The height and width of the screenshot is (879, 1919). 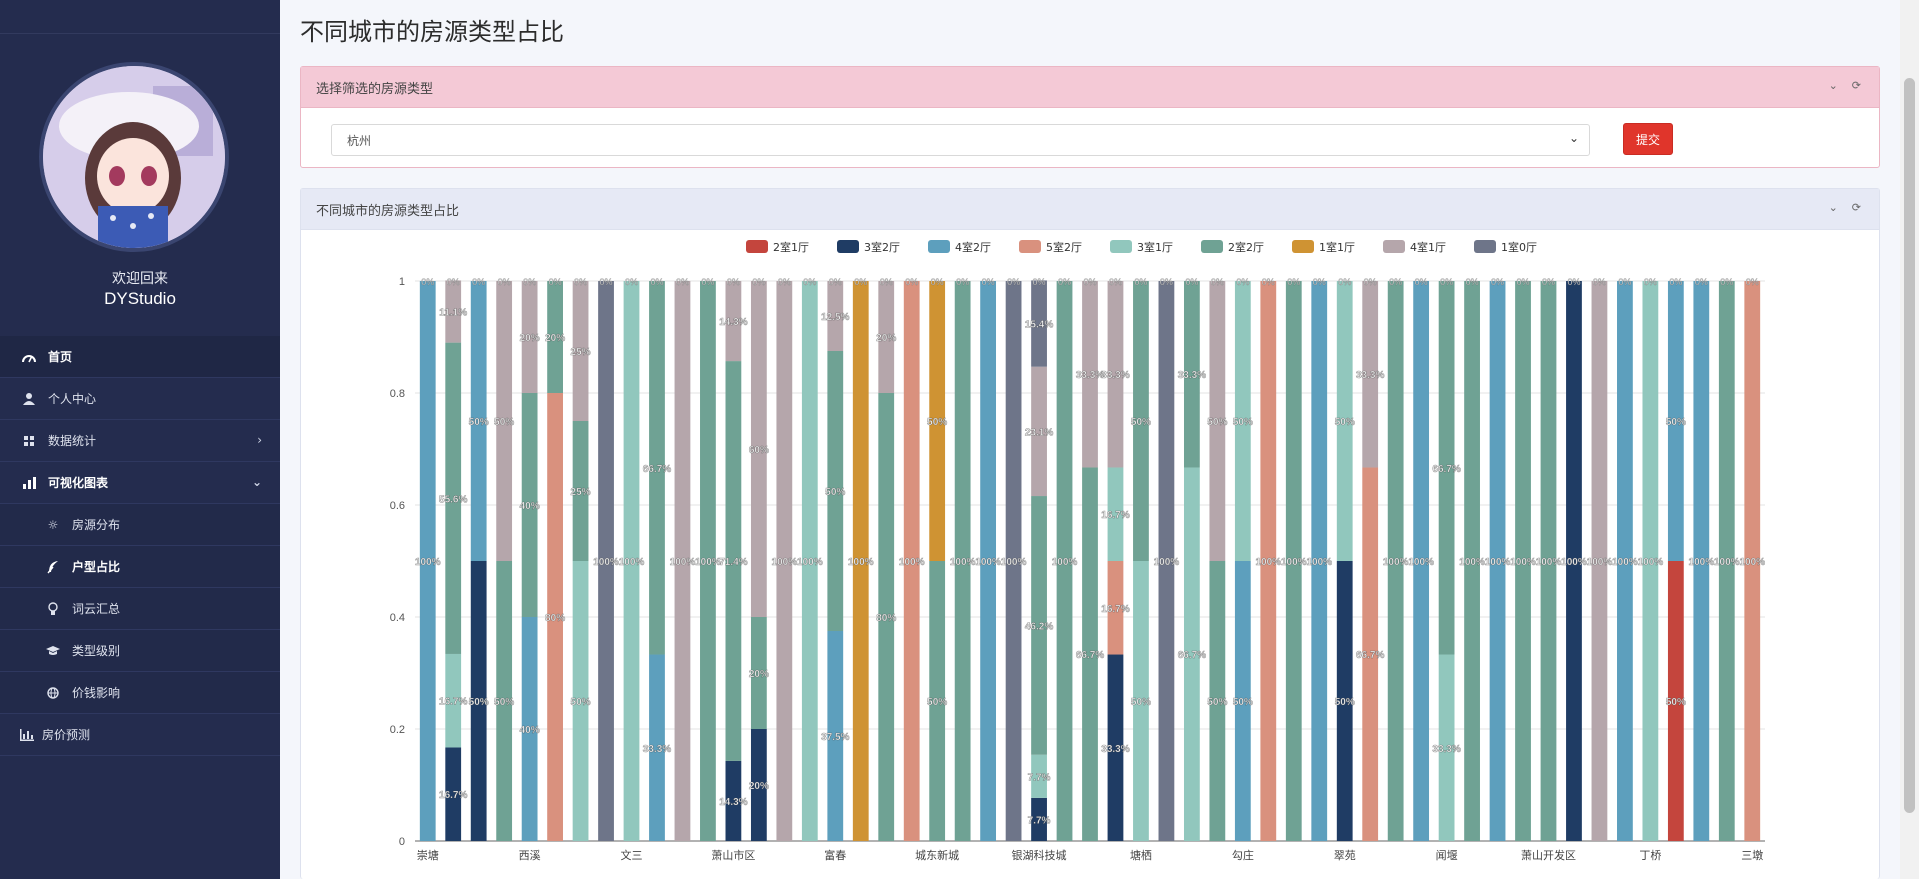 I want to click on avatar-illustration, so click(x=134, y=157).